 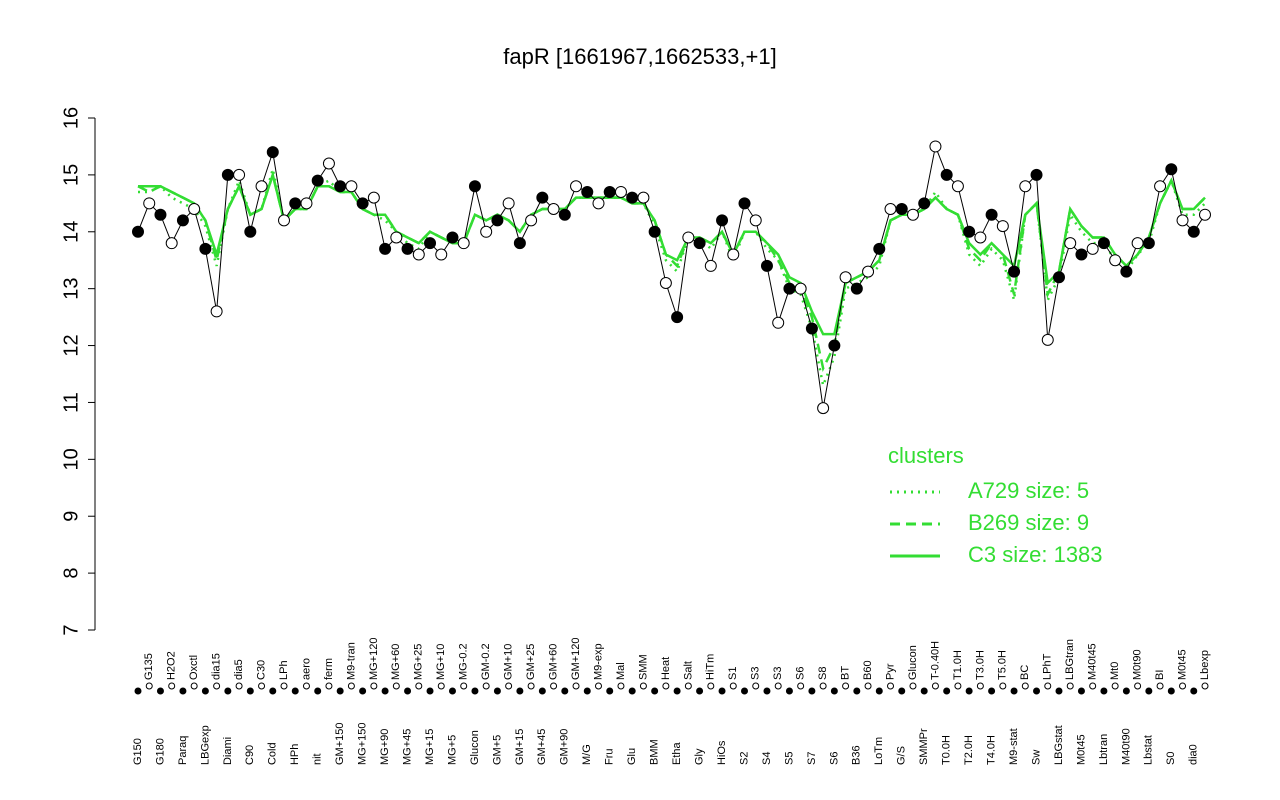 What do you see at coordinates (958, 665) in the screenshot?
I see `x-tick-label: T1.0H` at bounding box center [958, 665].